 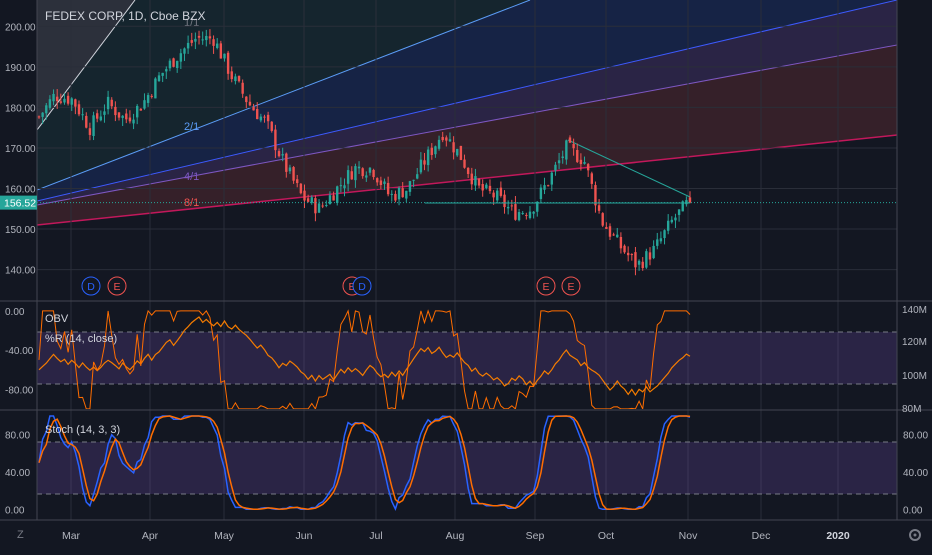 I want to click on obv-tick-label: 80M, so click(x=911, y=409).